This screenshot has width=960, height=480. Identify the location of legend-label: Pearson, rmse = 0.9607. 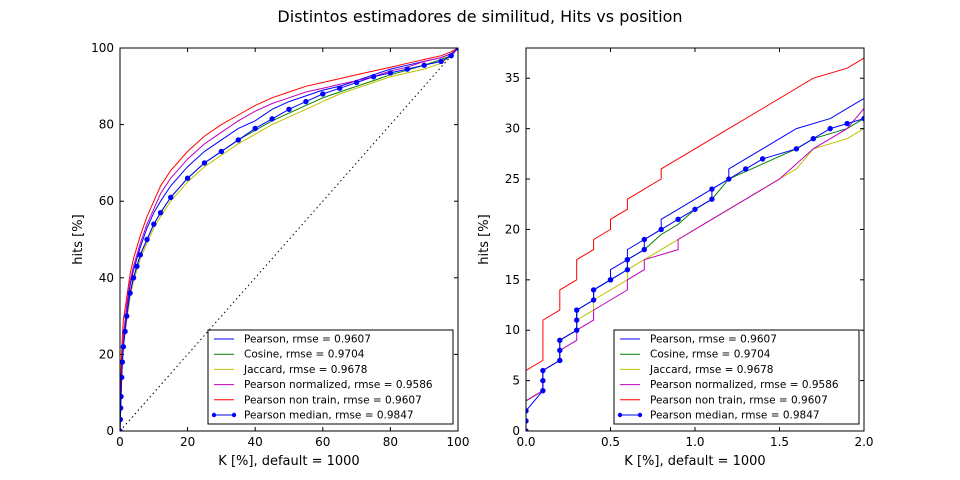
(307, 340).